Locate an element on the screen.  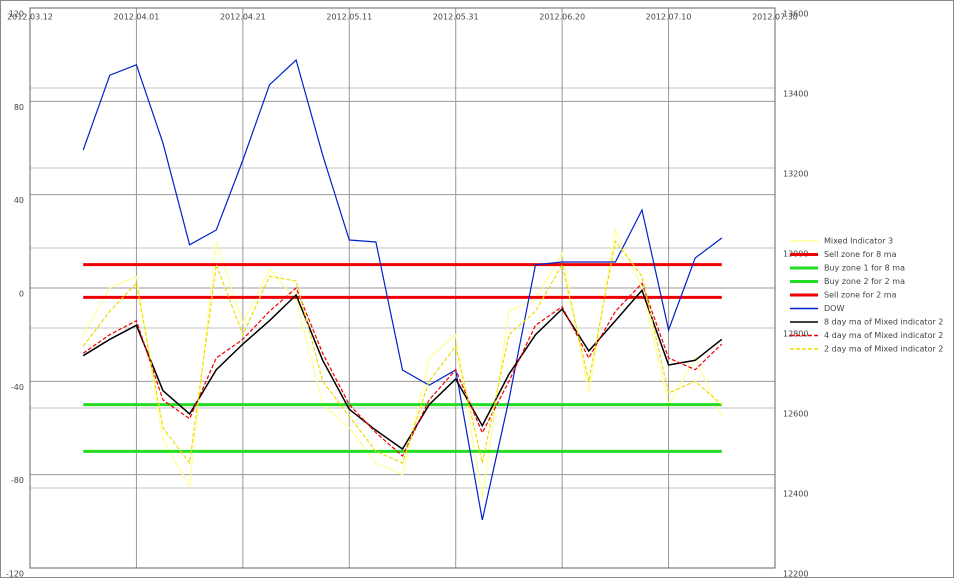
x-tick-label: 2012.07.10 is located at coordinates (669, 17).